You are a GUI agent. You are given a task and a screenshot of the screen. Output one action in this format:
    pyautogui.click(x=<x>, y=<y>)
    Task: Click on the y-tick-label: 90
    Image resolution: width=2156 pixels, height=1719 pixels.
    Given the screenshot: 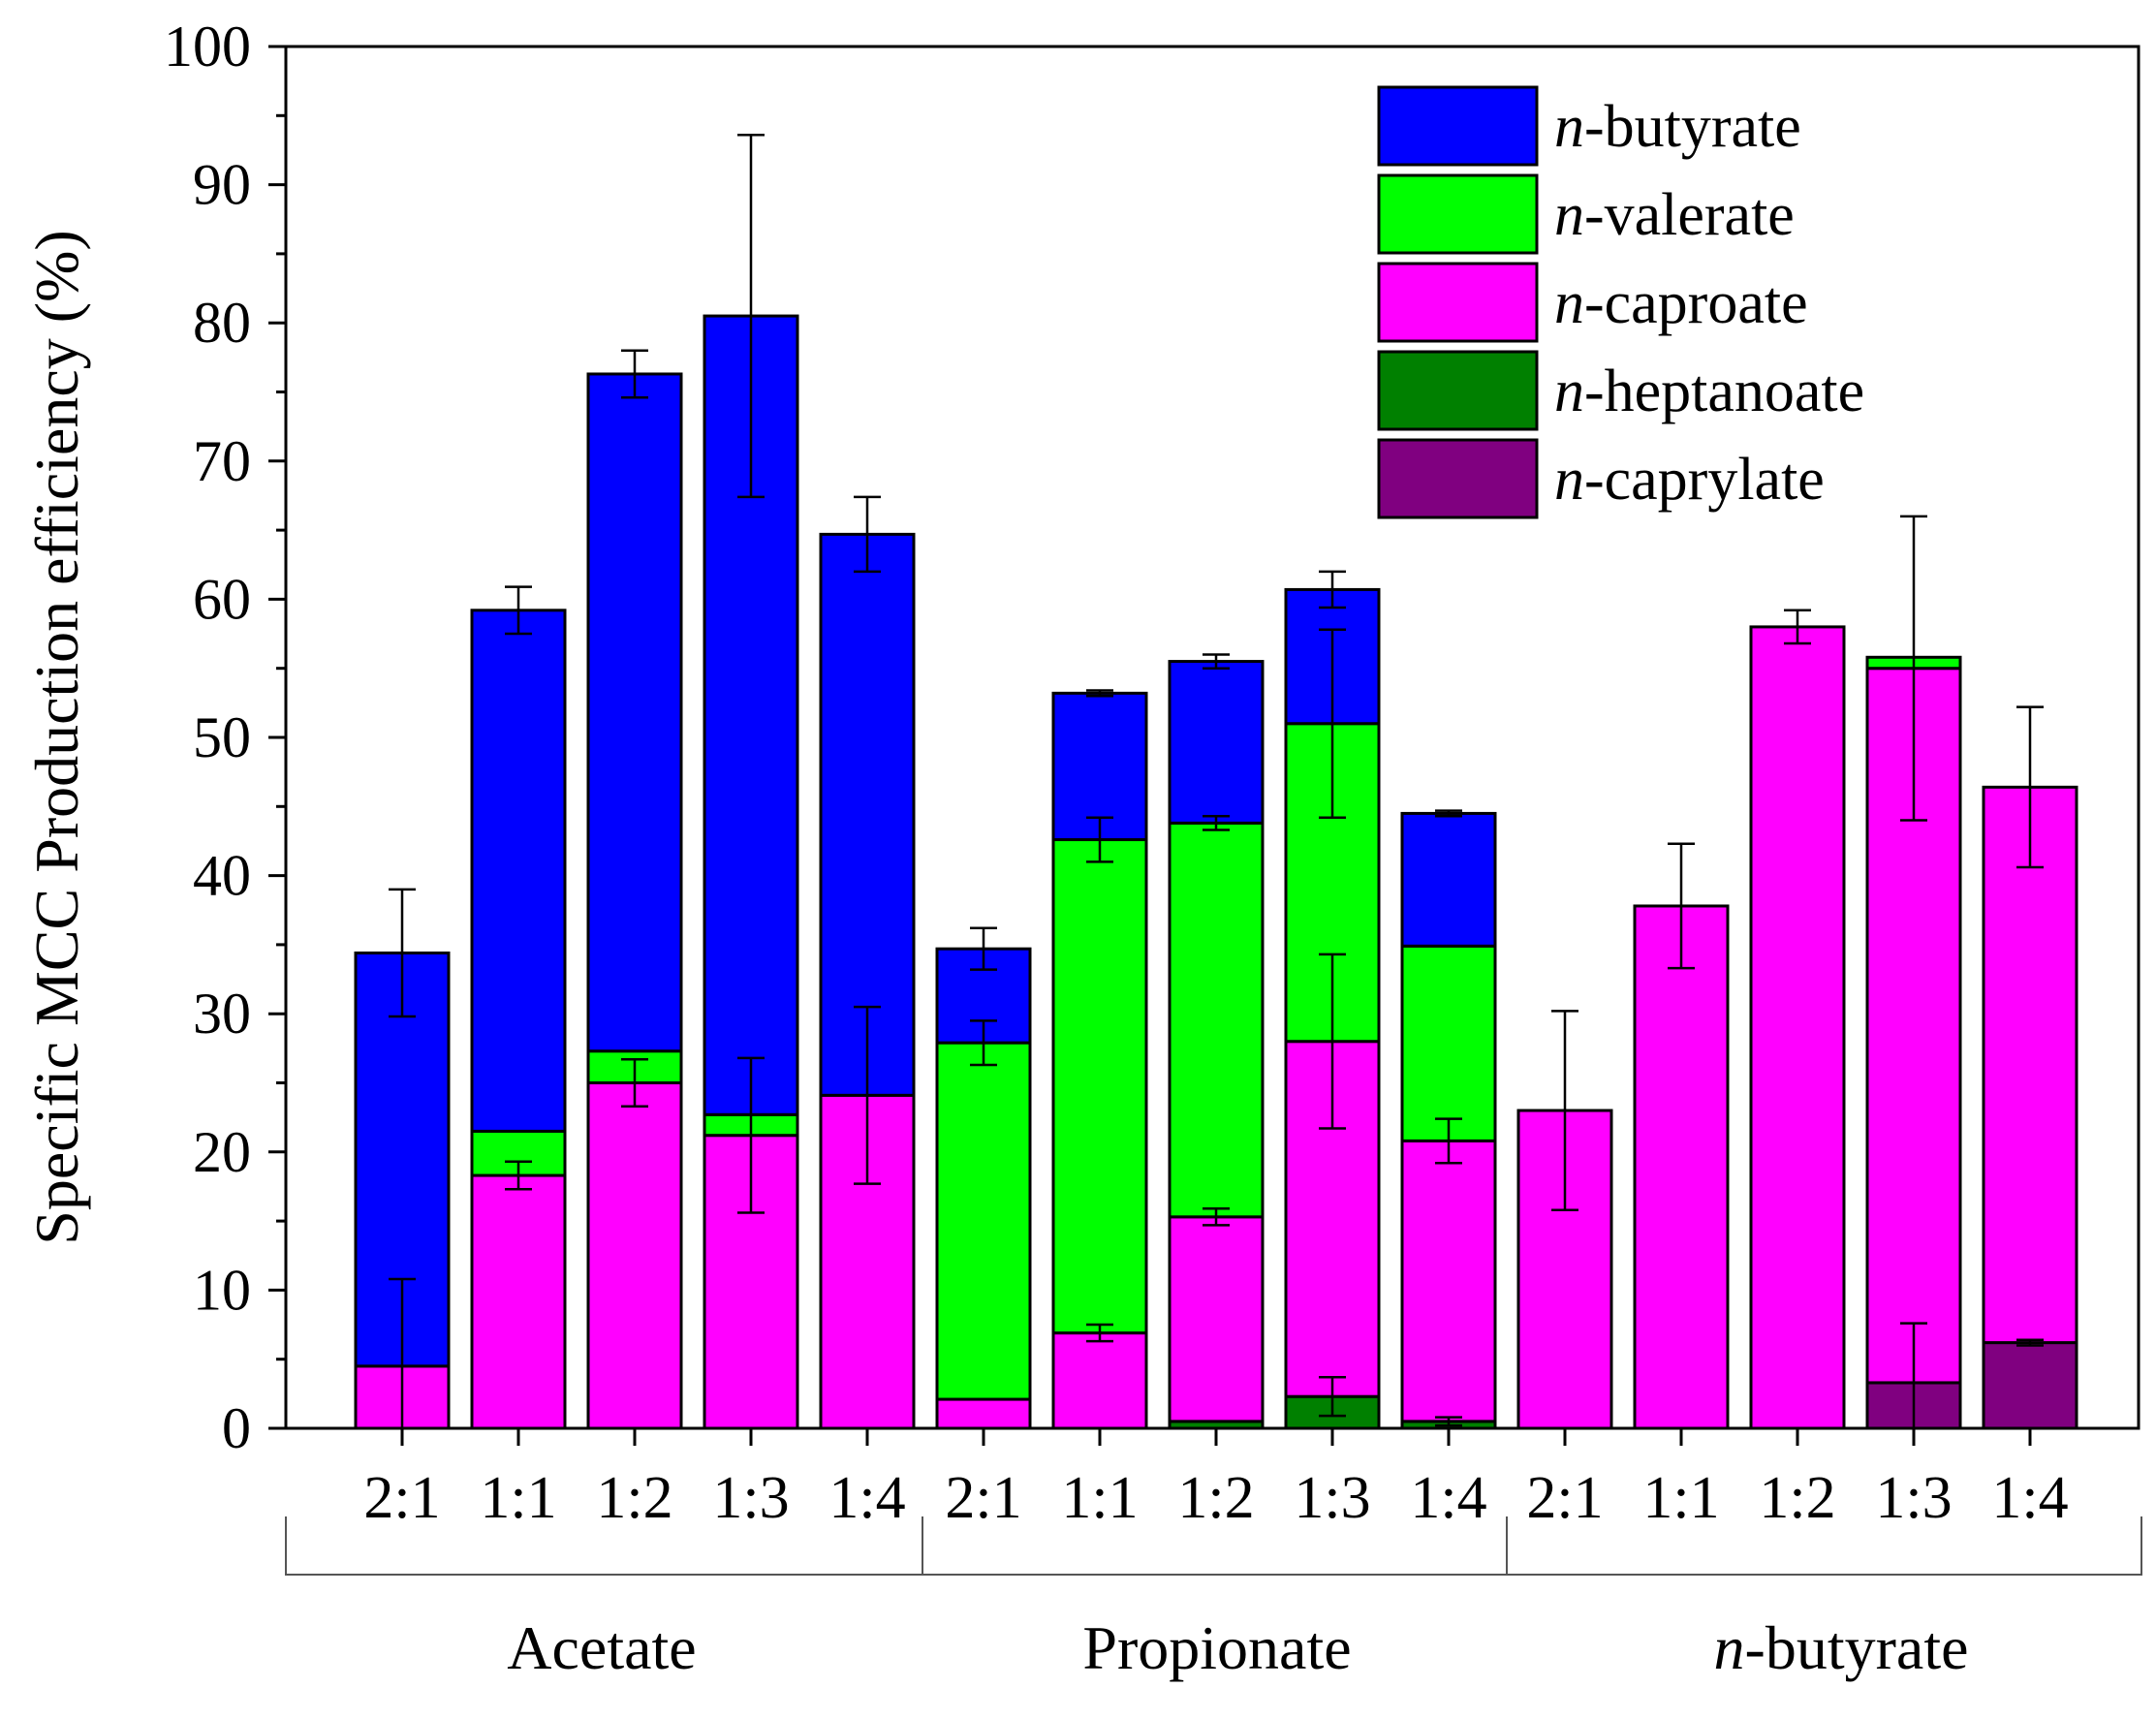 What is the action you would take?
    pyautogui.click(x=222, y=185)
    